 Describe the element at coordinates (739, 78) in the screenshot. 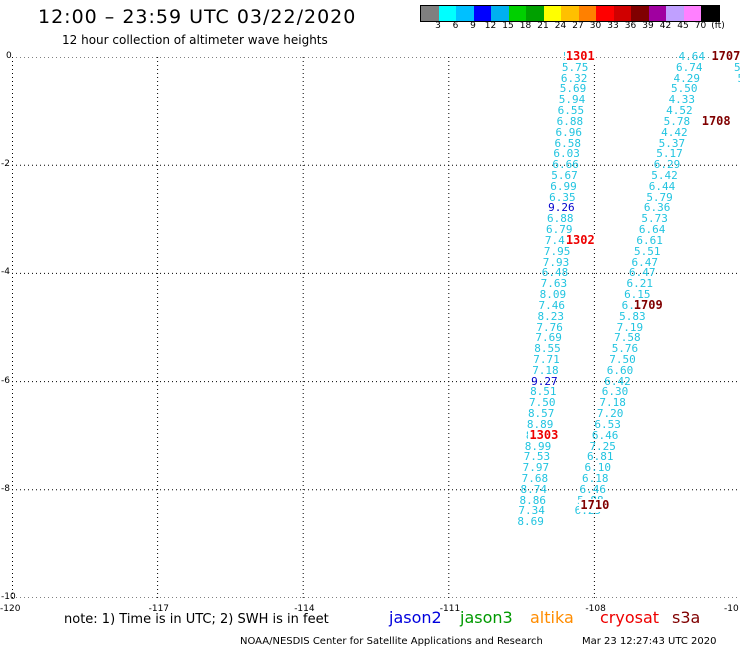

I see `wave-height-value: 5.28` at that location.